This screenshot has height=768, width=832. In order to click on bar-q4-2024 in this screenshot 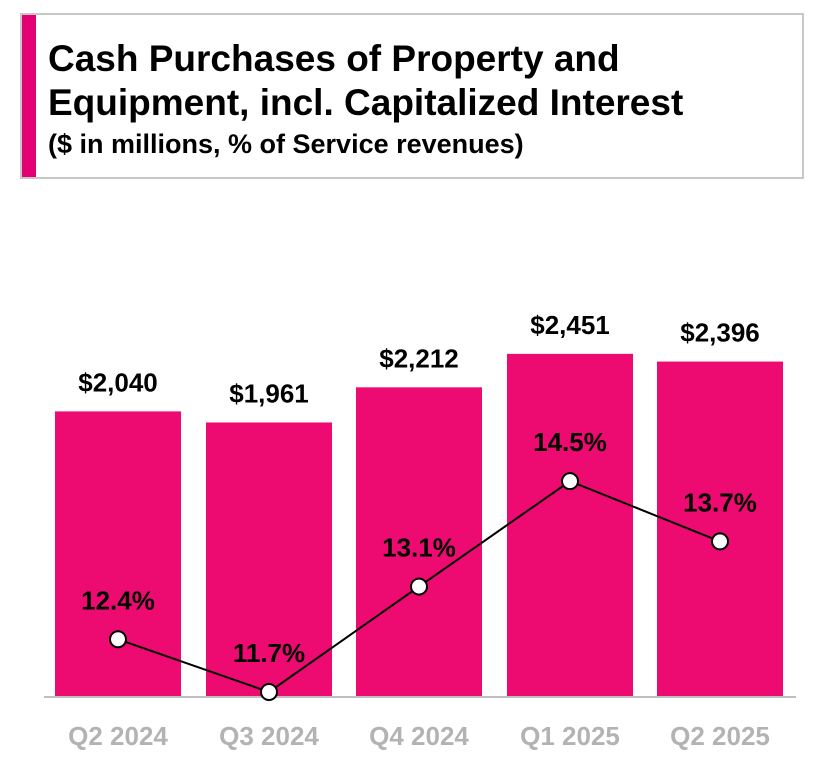, I will do `click(419, 542)`.